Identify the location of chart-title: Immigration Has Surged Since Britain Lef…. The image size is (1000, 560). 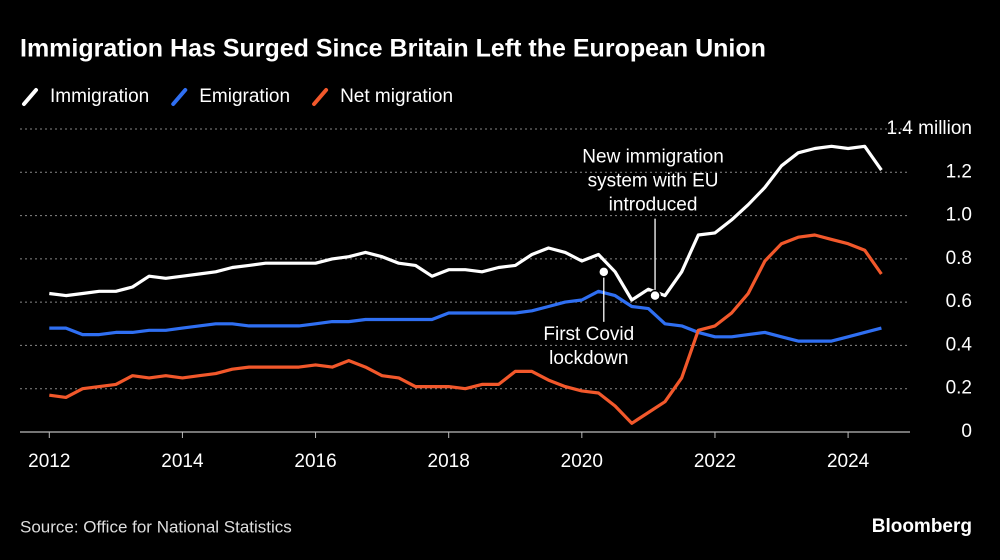
(393, 49).